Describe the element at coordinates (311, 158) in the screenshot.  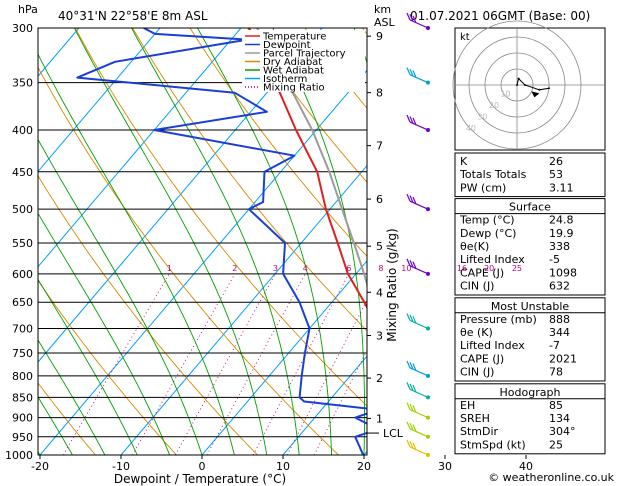
I see `parcel-line` at that location.